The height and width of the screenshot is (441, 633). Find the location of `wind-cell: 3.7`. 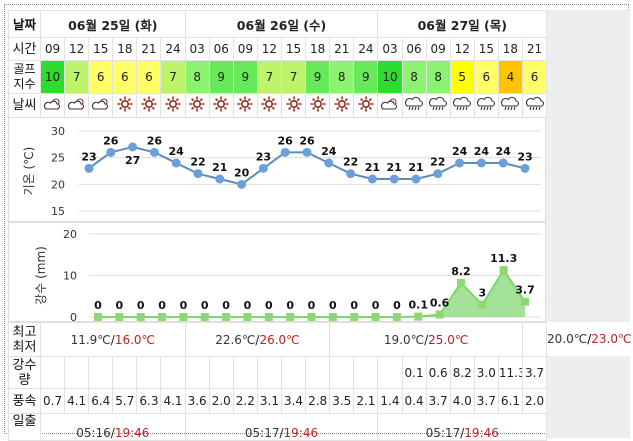

wind-cell: 3.7 is located at coordinates (486, 401).